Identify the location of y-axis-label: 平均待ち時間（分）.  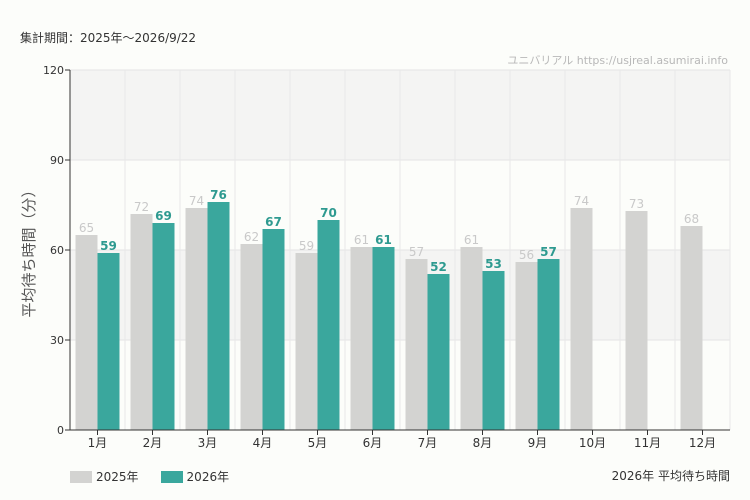
(29, 249).